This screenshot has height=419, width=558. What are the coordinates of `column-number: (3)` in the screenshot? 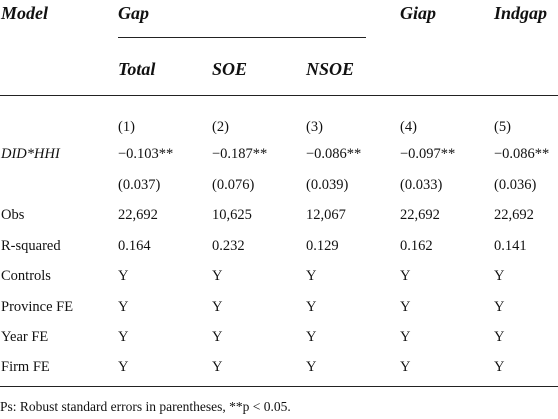 It's located at (314, 127).